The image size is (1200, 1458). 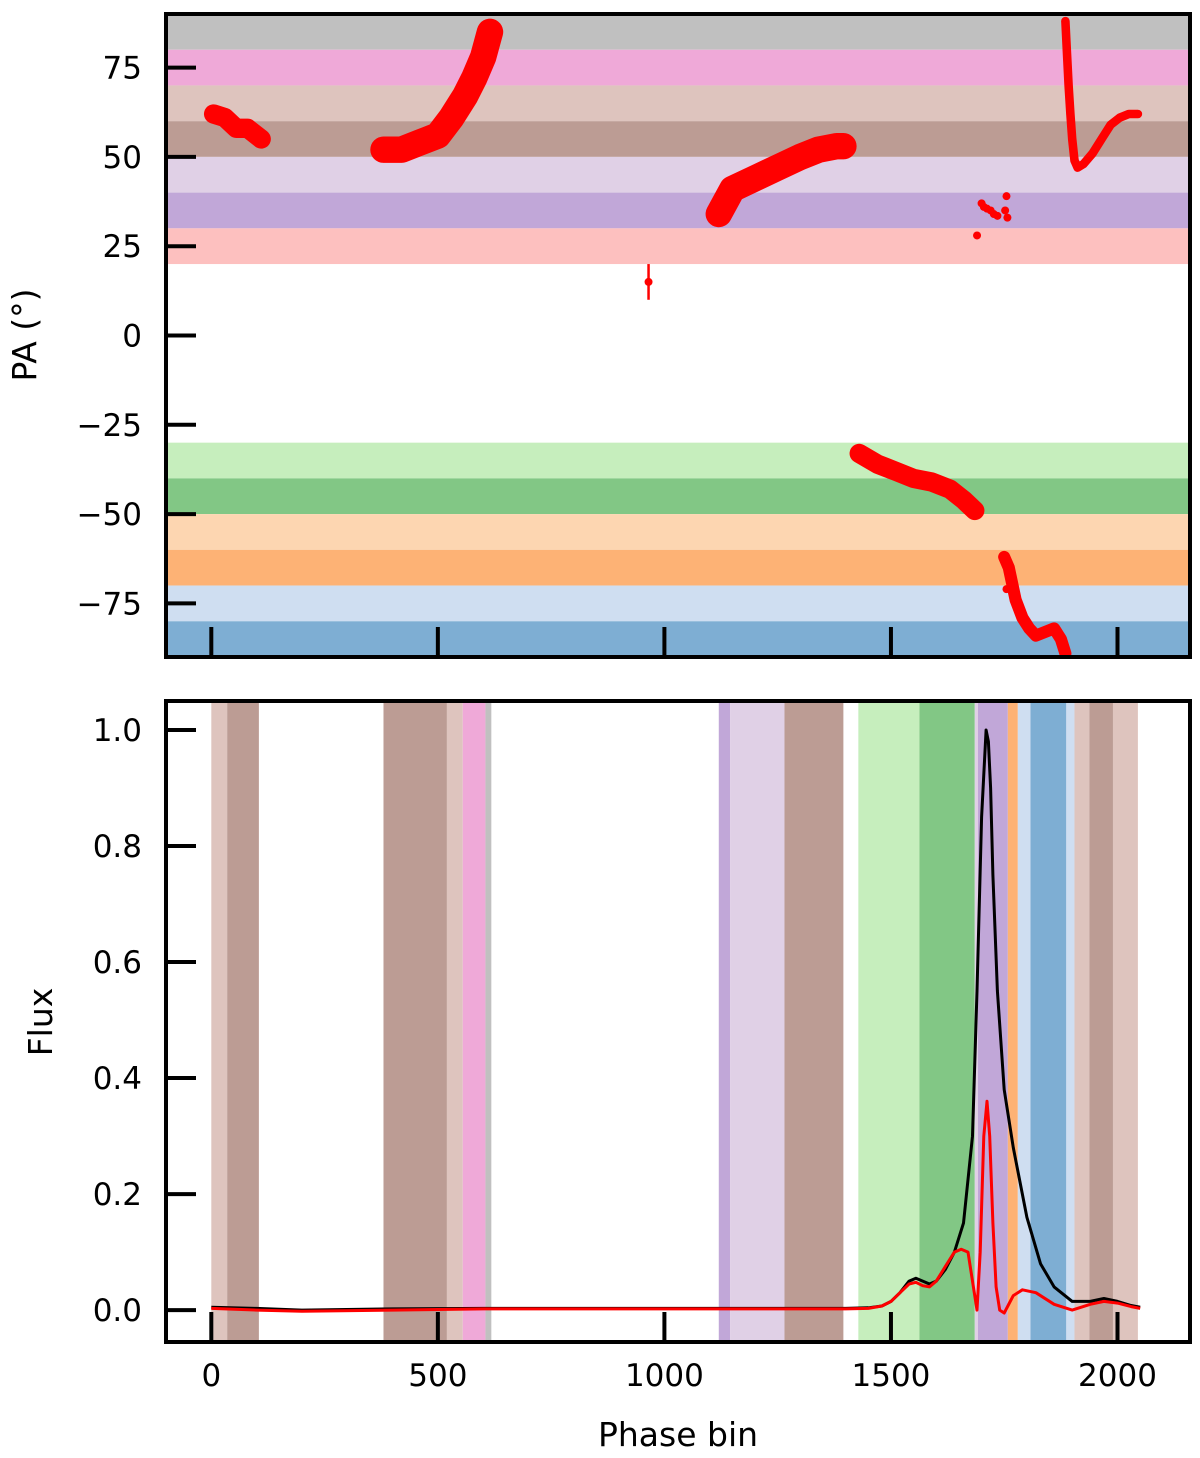 What do you see at coordinates (678, 1434) in the screenshot?
I see `flux-xlabel: Phase bin` at bounding box center [678, 1434].